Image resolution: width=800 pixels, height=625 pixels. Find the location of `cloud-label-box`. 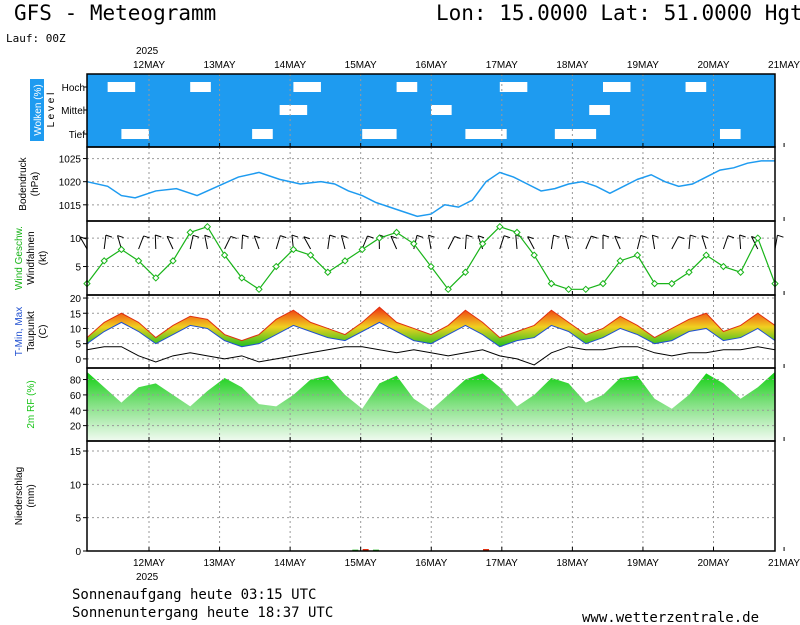

cloud-label-box is located at coordinates (37, 110).